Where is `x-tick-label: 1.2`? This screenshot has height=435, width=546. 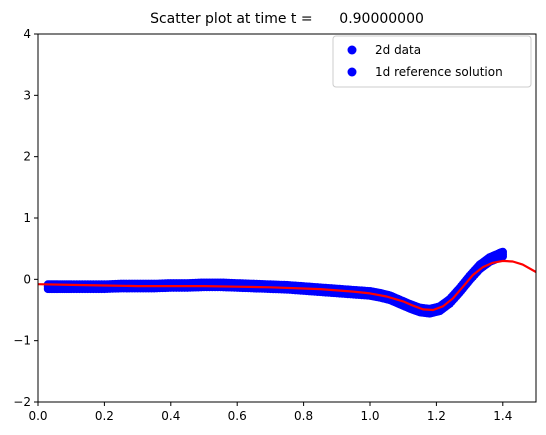
x-tick-label: 1.2 is located at coordinates (436, 416).